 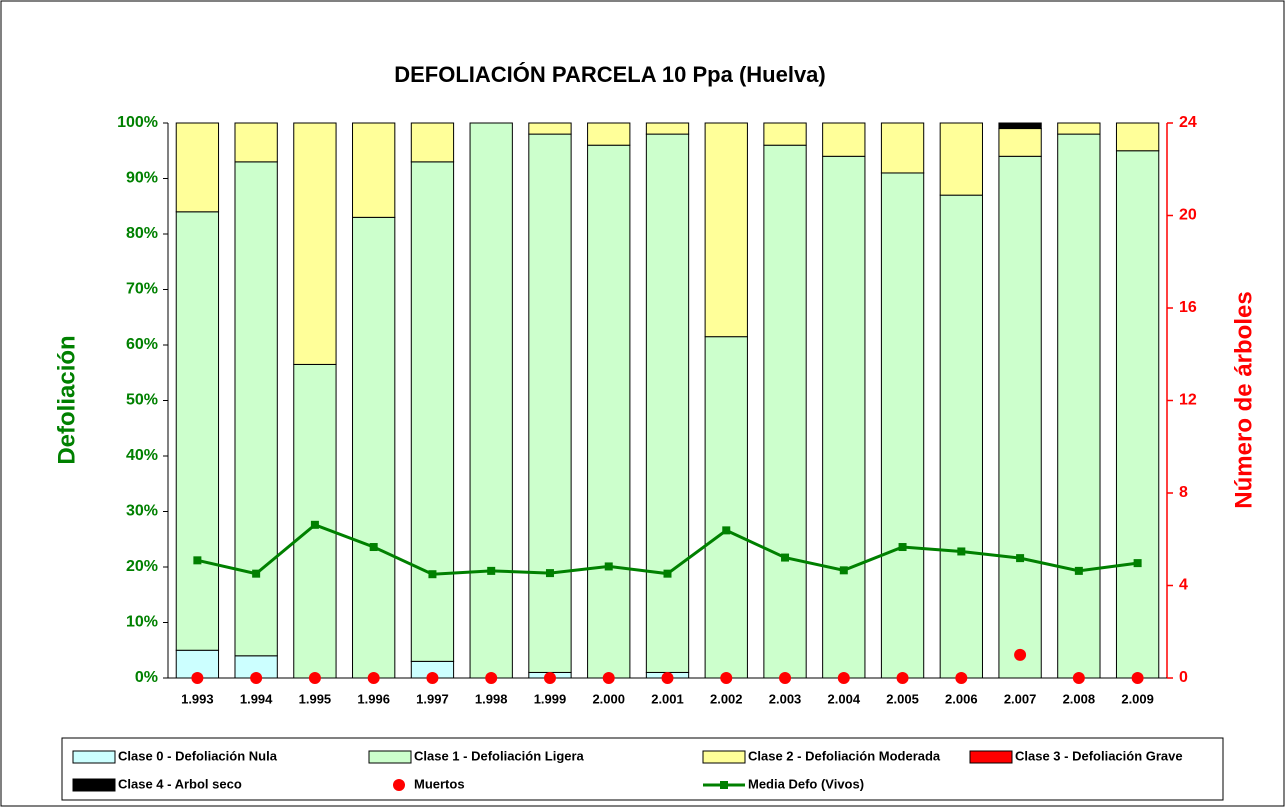 What do you see at coordinates (142, 400) in the screenshot?
I see `y-tick-label: 50%` at bounding box center [142, 400].